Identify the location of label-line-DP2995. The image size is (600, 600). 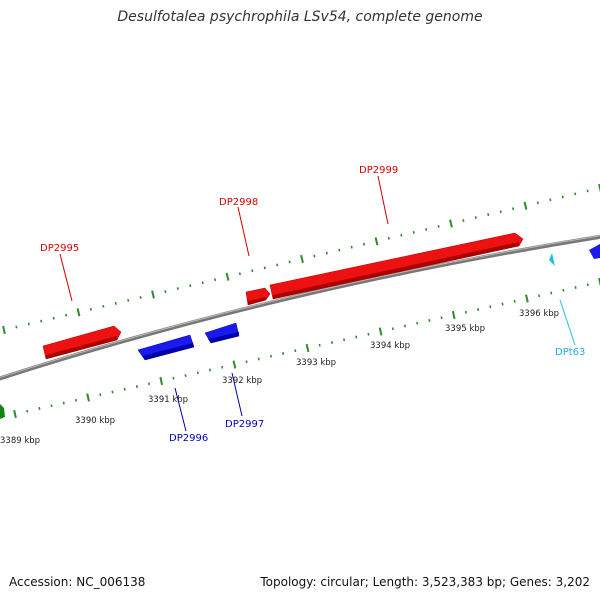
(66, 277).